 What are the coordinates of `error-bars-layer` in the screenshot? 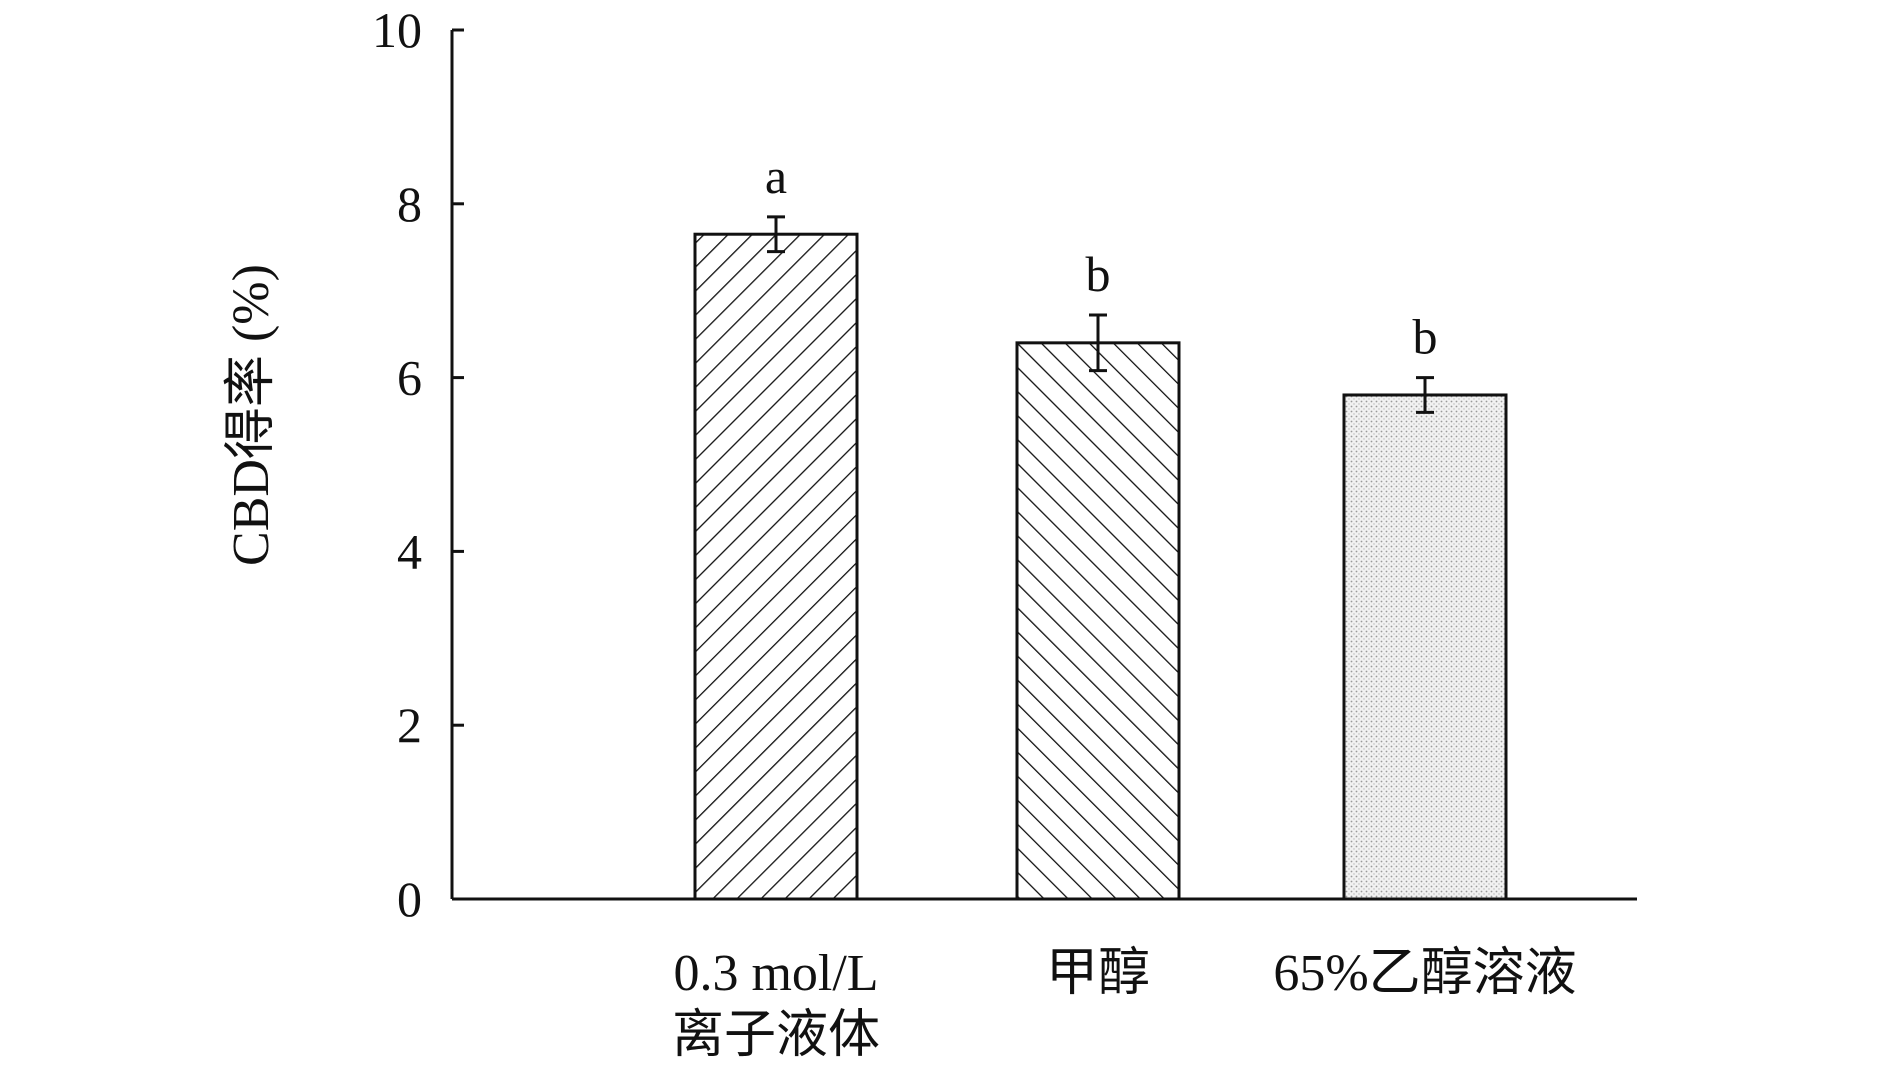 It's located at (1100, 314).